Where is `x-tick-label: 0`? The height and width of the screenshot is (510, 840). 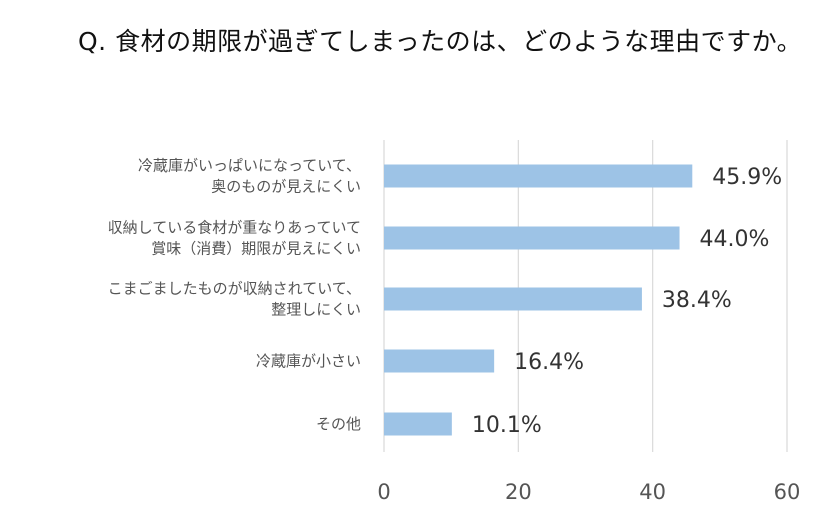 x-tick-label: 0 is located at coordinates (383, 492).